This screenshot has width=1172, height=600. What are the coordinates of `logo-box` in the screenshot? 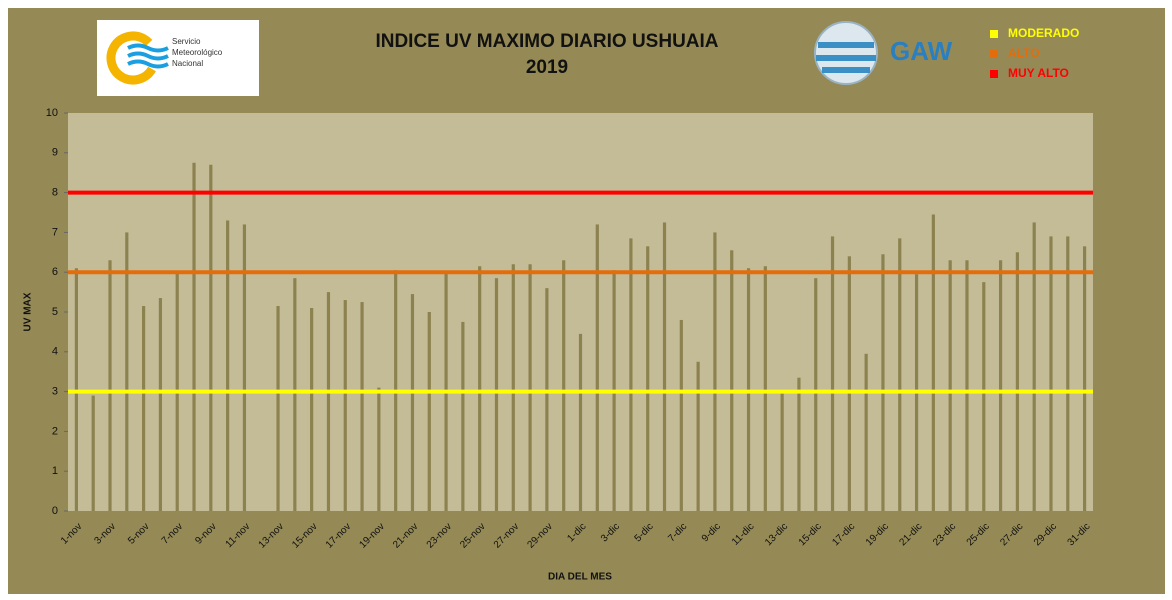 It's located at (178, 58).